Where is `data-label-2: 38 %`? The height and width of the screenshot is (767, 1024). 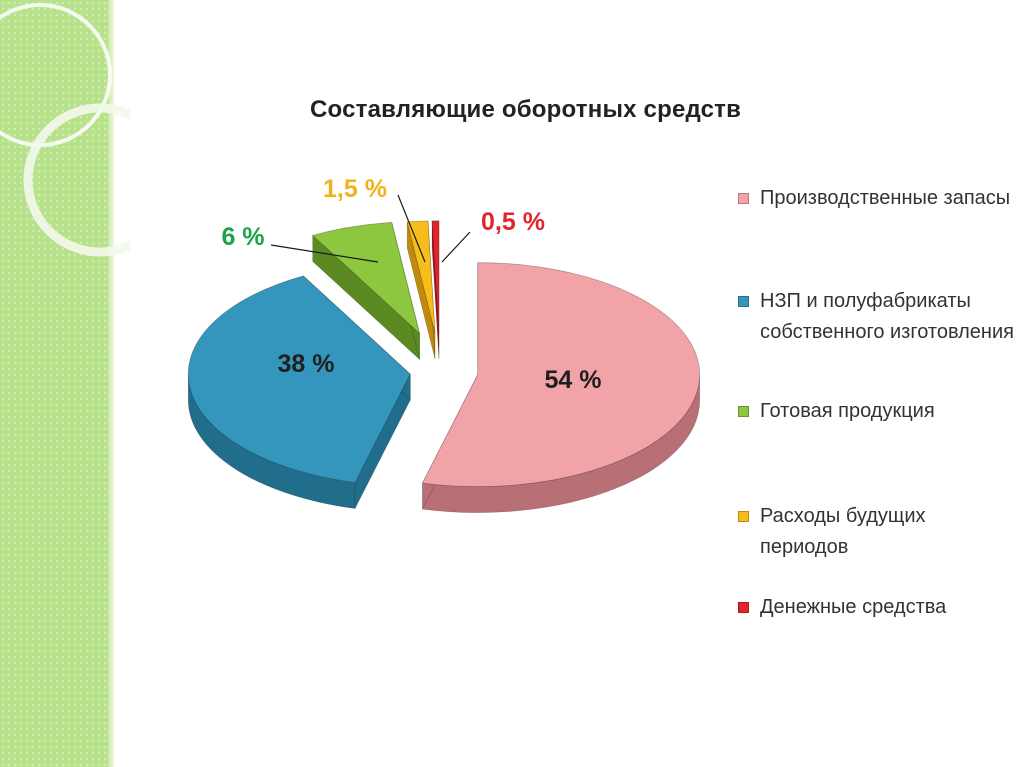 data-label-2: 38 % is located at coordinates (306, 364).